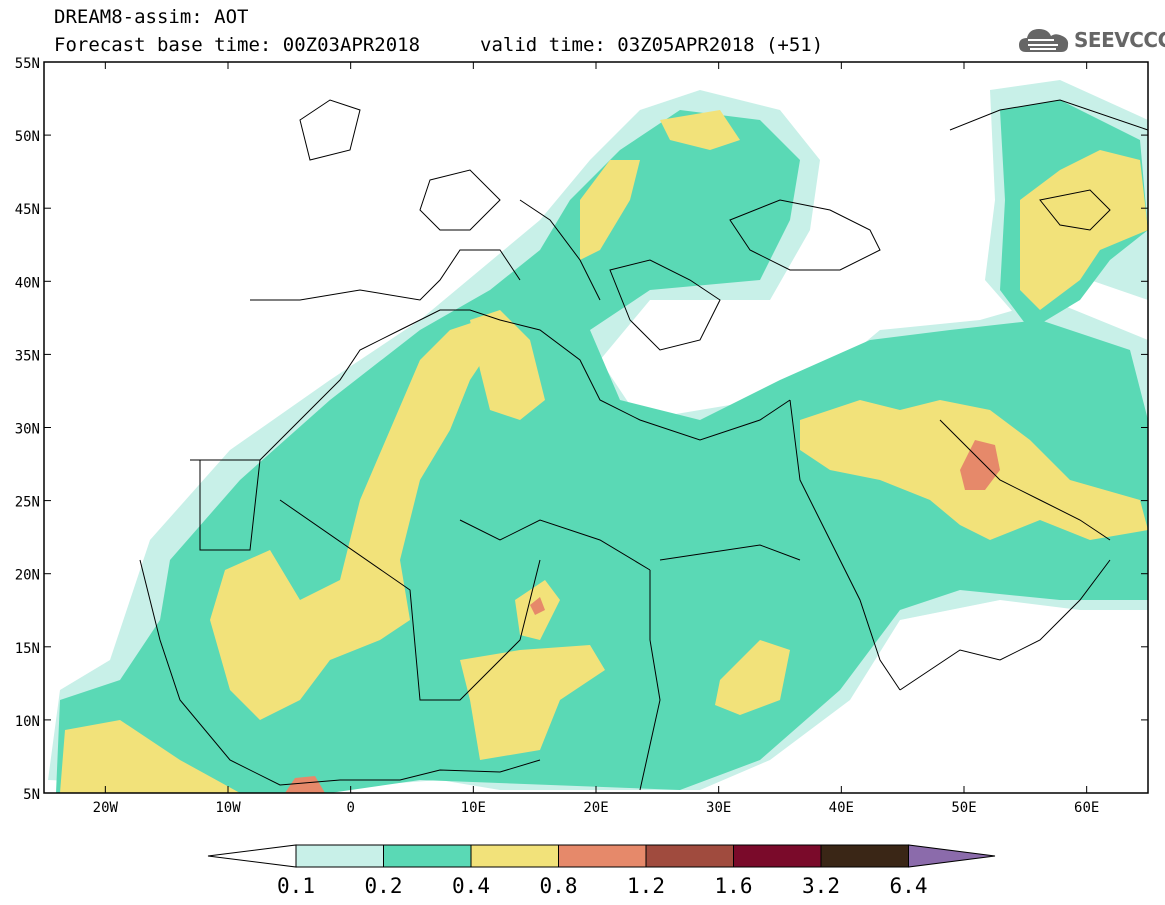 This screenshot has height=905, width=1165. I want to click on lat-tick-label: 45N, so click(27, 210).